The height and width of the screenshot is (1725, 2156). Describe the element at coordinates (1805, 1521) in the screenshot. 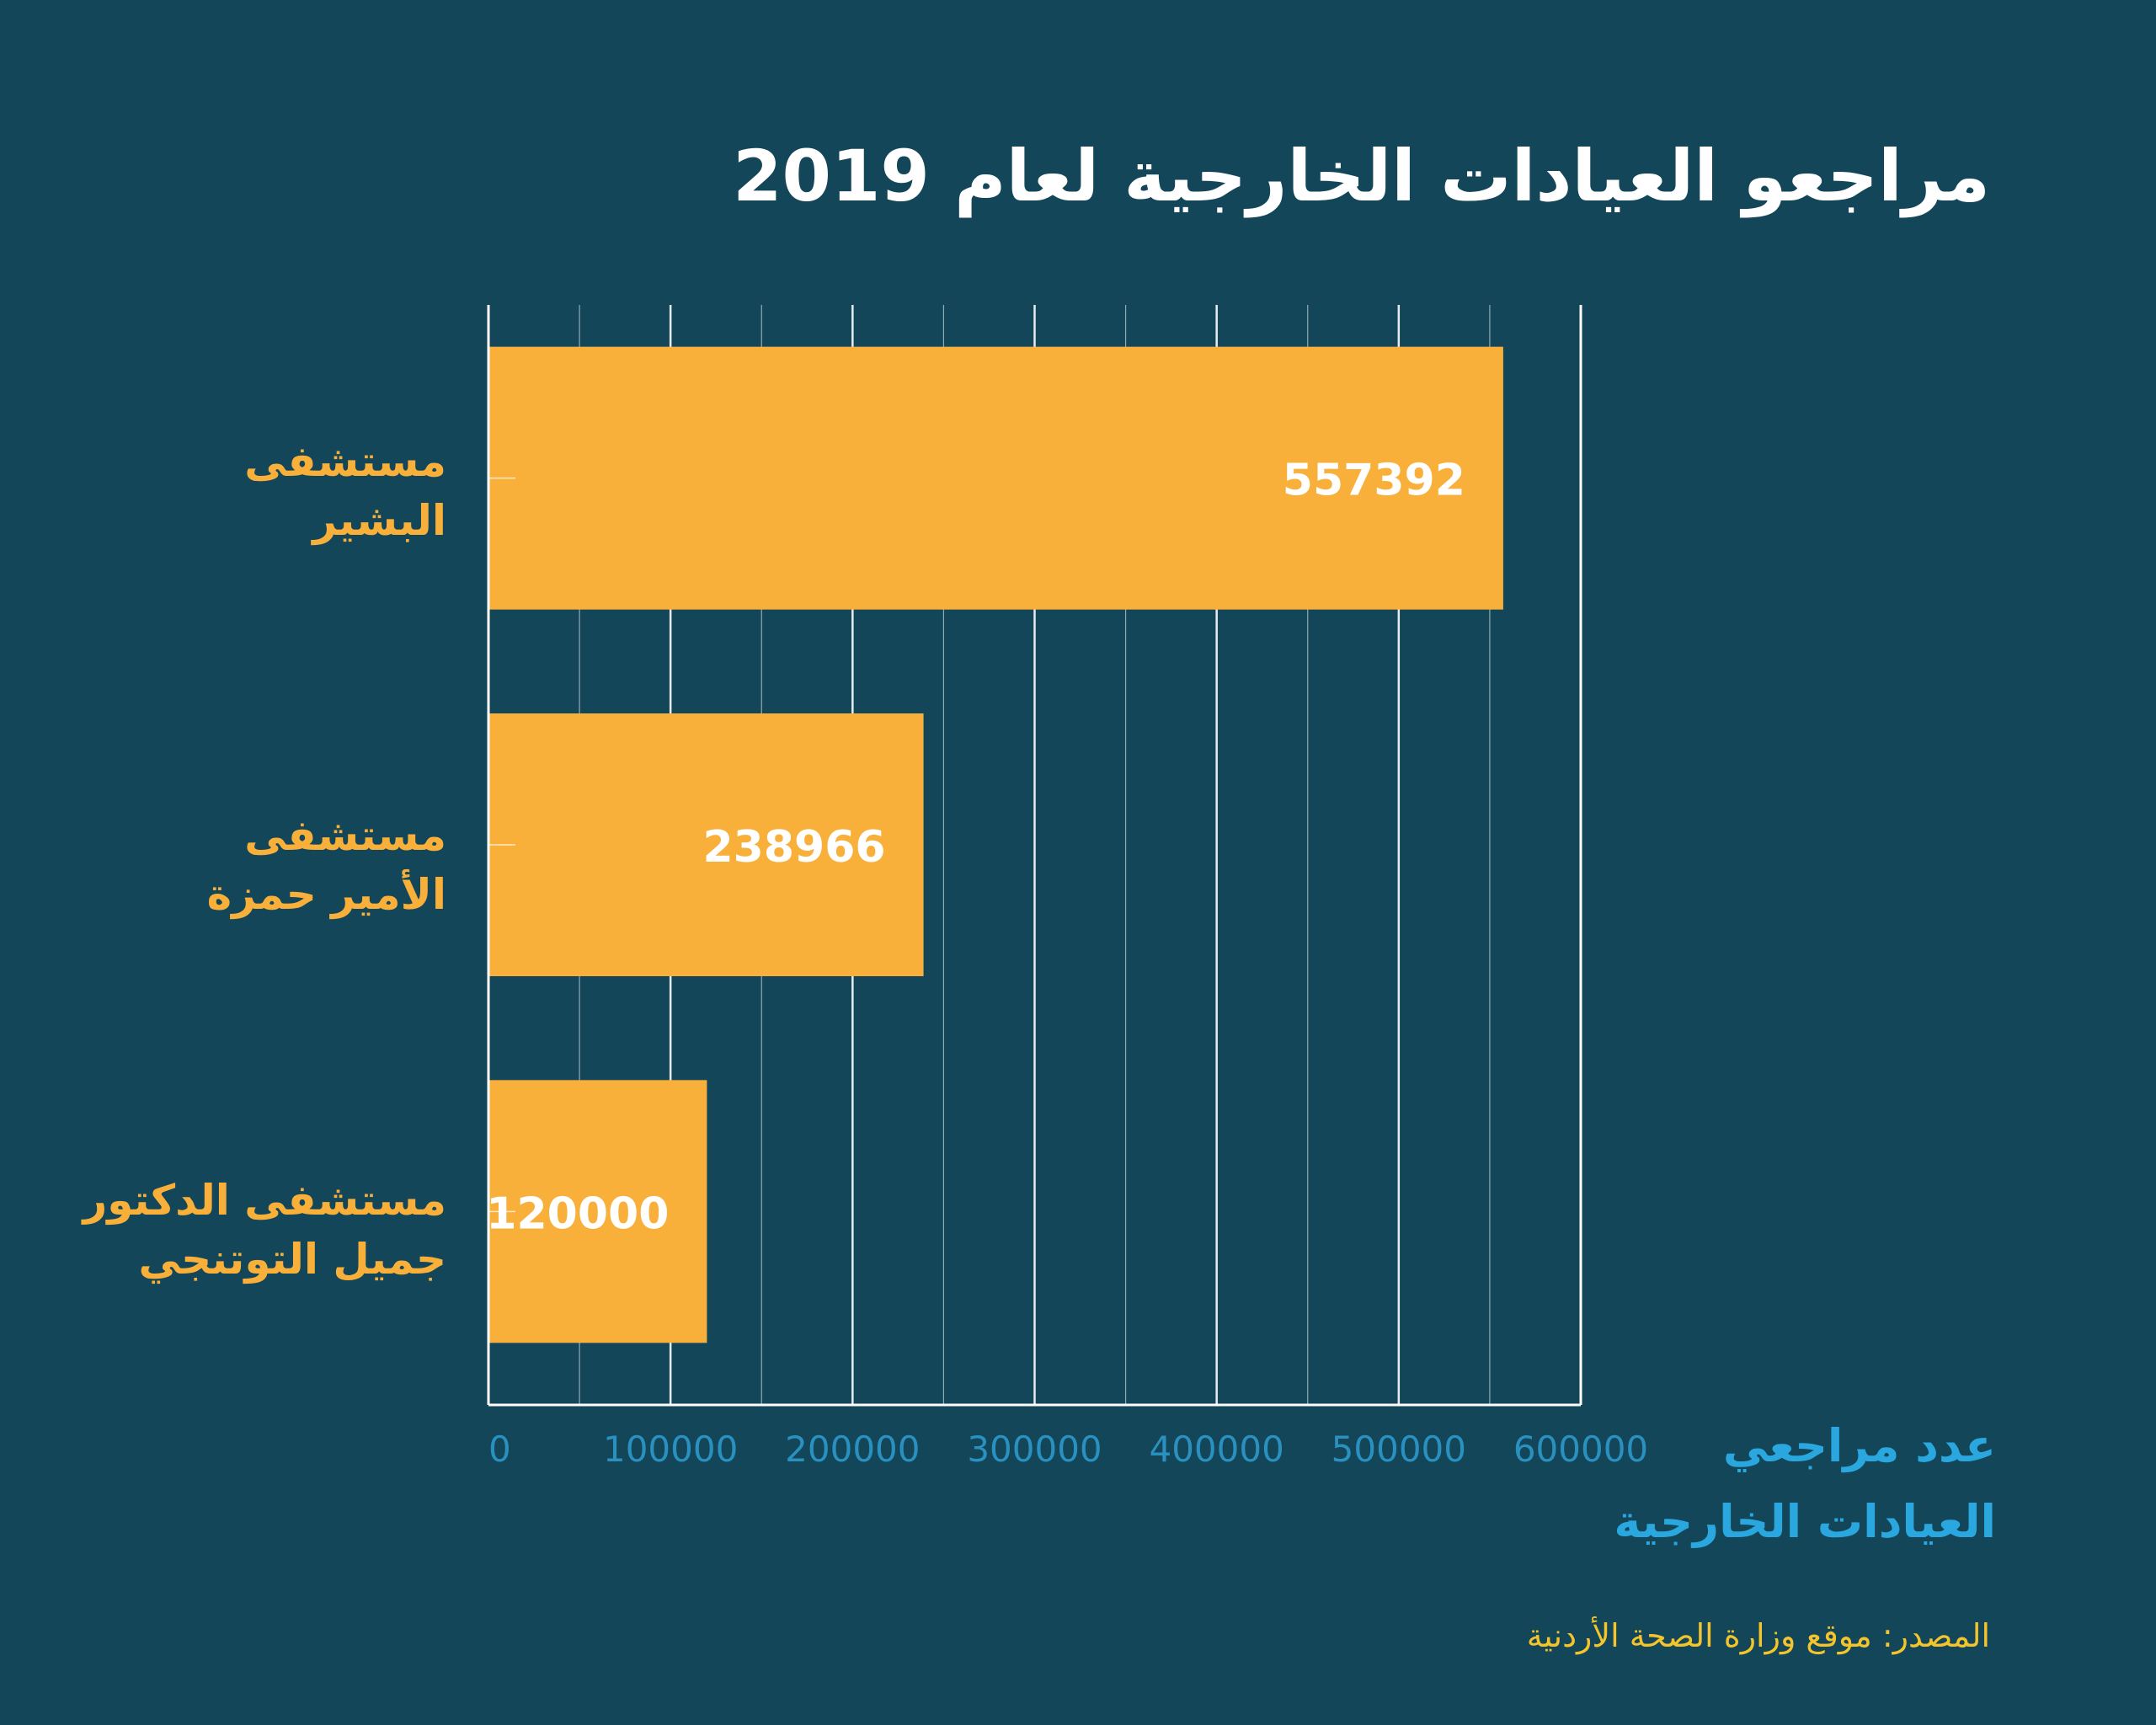

I see `x-axis-title-line: العيادات الخارجية` at that location.